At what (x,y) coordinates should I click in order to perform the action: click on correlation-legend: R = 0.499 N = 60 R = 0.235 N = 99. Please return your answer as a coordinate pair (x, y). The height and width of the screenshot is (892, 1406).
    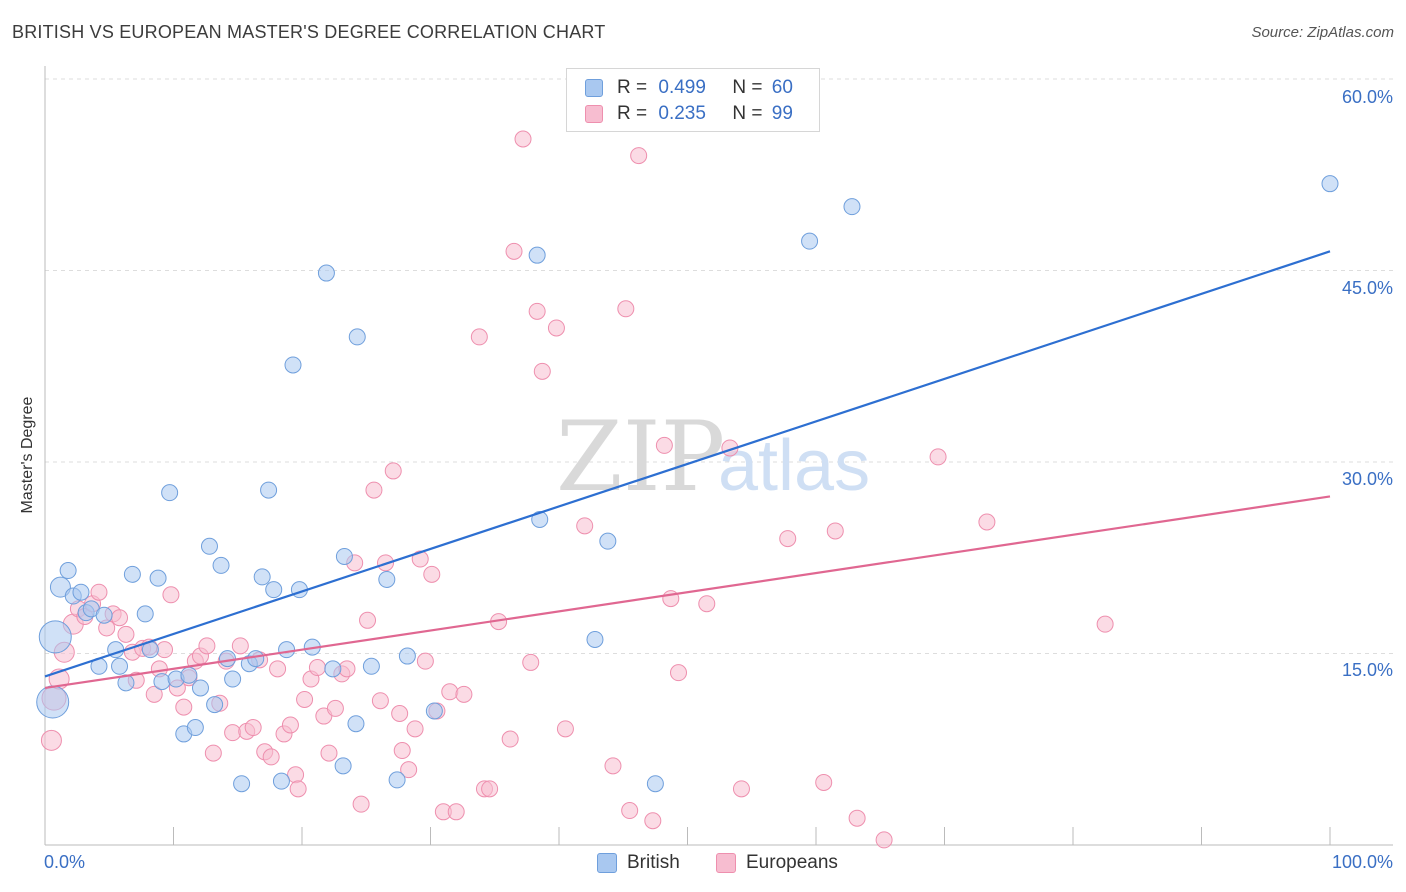
    Looking at the image, I should click on (693, 100).